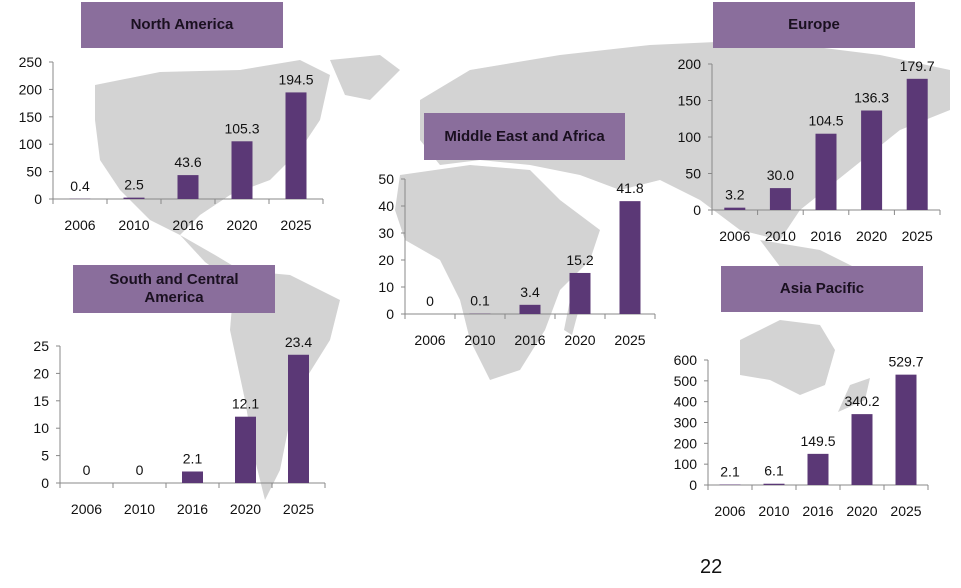 The image size is (961, 588). What do you see at coordinates (386, 260) in the screenshot?
I see `middle-east-africa-y-tick-label: 20` at bounding box center [386, 260].